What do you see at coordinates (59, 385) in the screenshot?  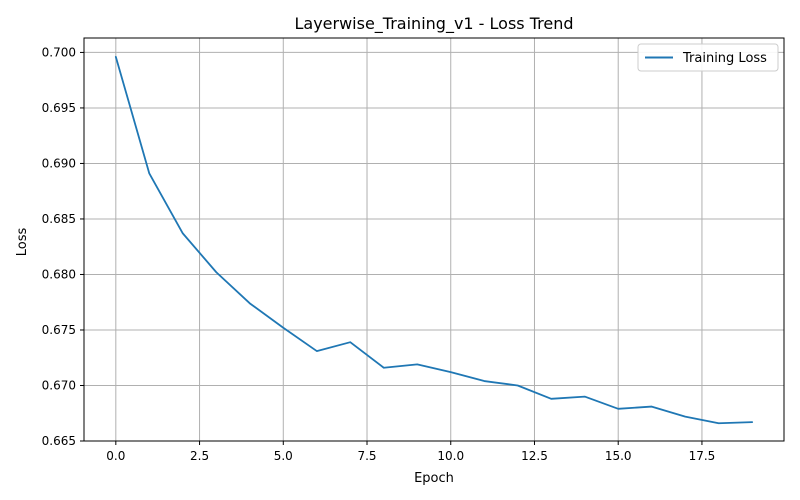 I see `y-tick-label: 0.670` at bounding box center [59, 385].